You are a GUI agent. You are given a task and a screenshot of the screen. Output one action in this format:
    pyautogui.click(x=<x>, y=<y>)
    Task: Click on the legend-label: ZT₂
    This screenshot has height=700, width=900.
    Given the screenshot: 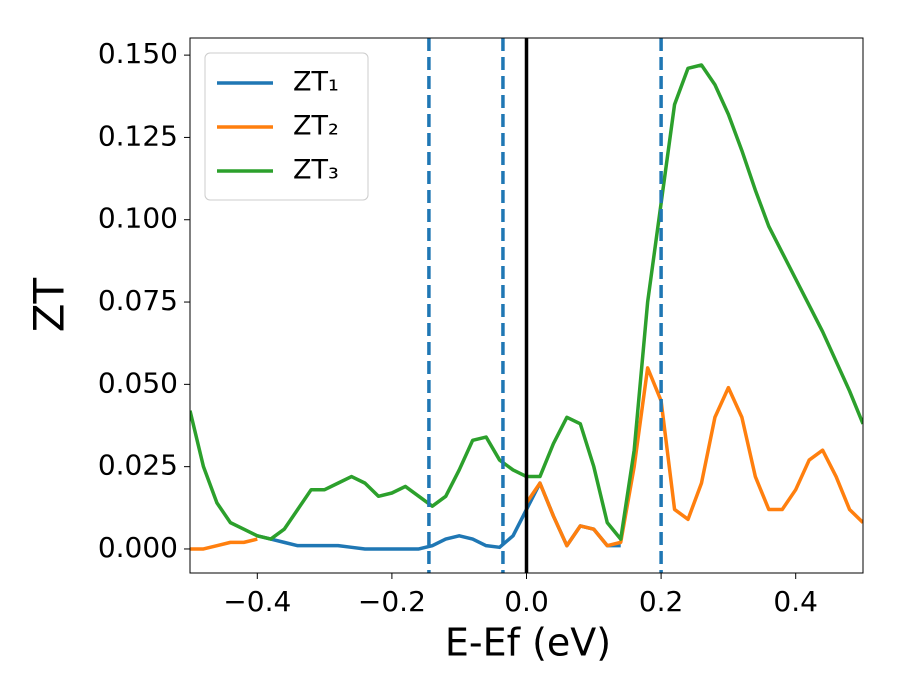 What is the action you would take?
    pyautogui.click(x=316, y=126)
    